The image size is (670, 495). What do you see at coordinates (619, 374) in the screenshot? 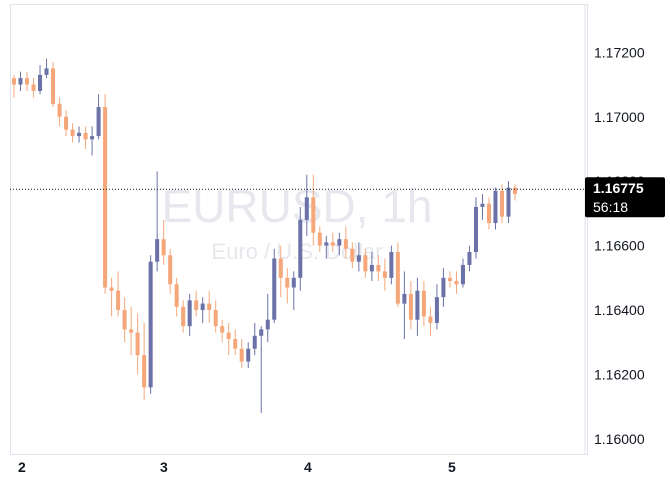
I see `y-tick-label: 1.16200` at bounding box center [619, 374].